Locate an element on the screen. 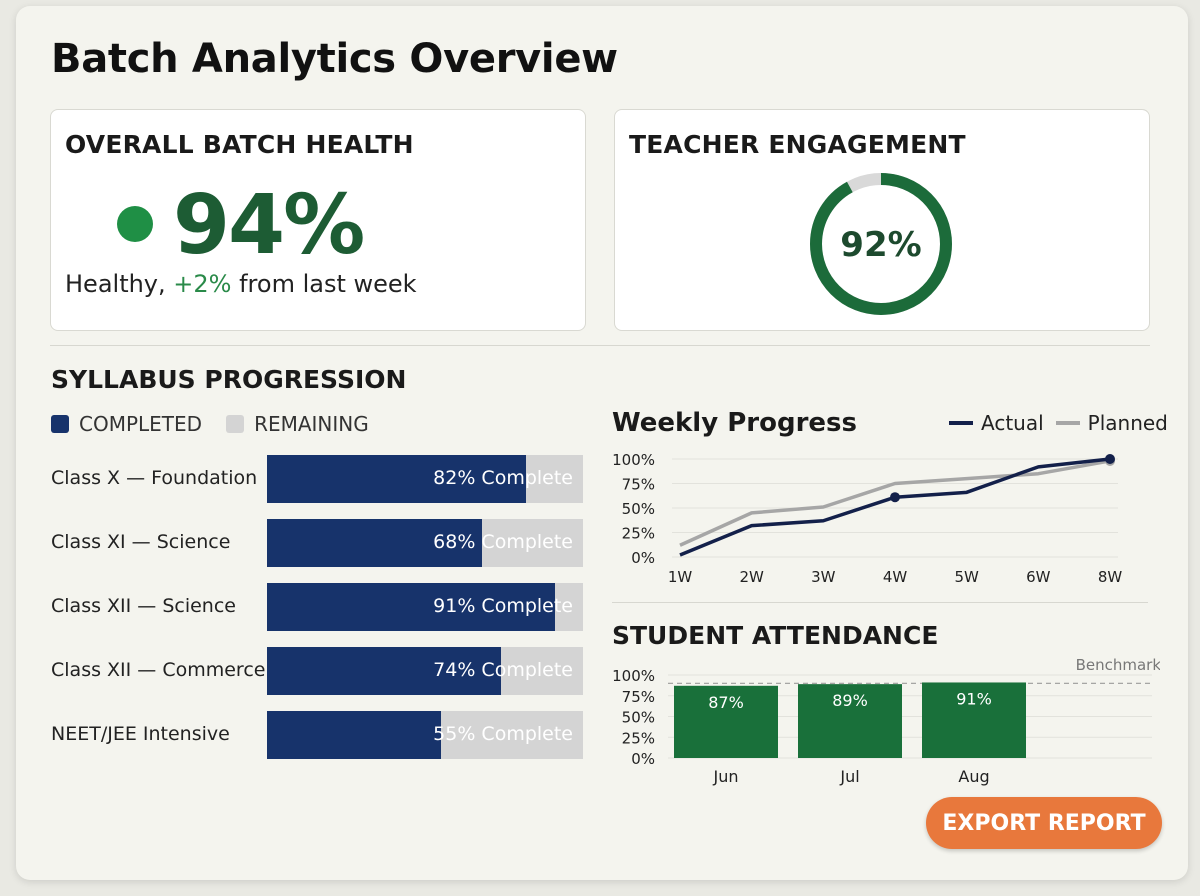 Image resolution: width=1200 pixels, height=896 pixels. health-status-suffix: from last week is located at coordinates (324, 284).